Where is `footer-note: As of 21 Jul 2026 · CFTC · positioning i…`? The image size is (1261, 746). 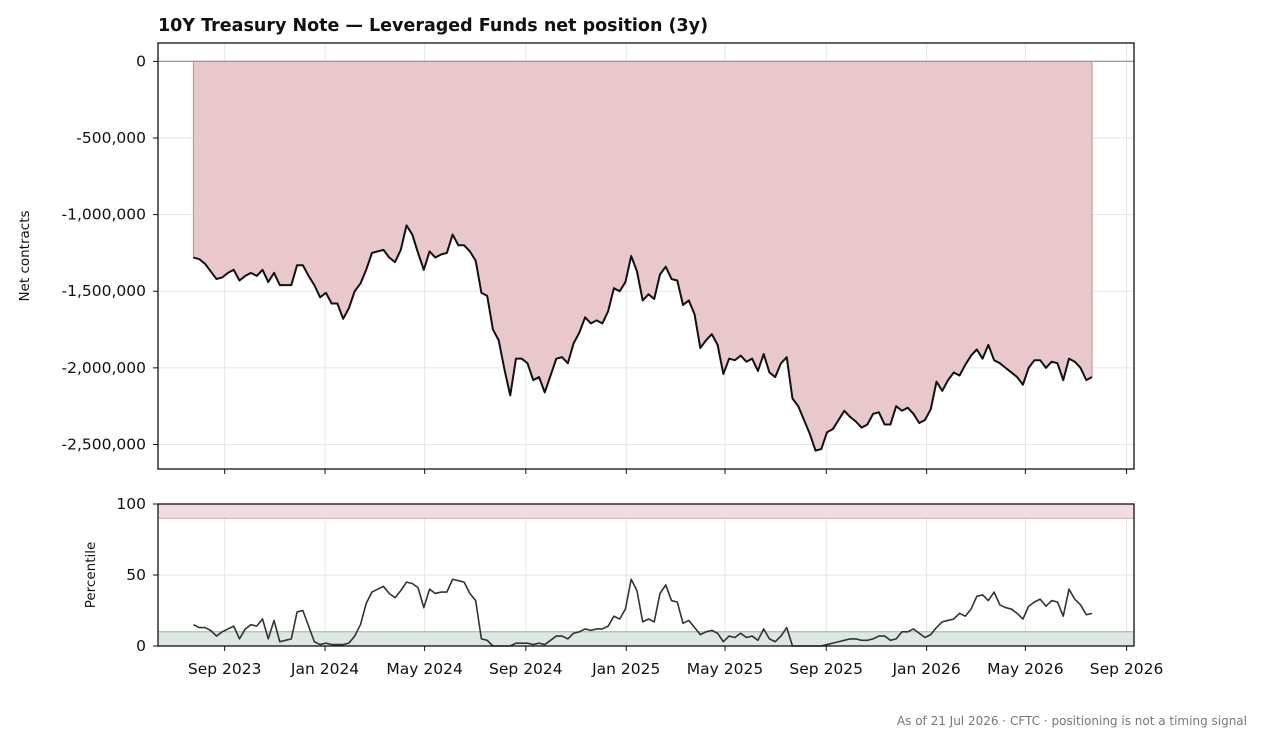
footer-note: As of 21 Jul 2026 · CFTC · positioning i… is located at coordinates (1072, 721).